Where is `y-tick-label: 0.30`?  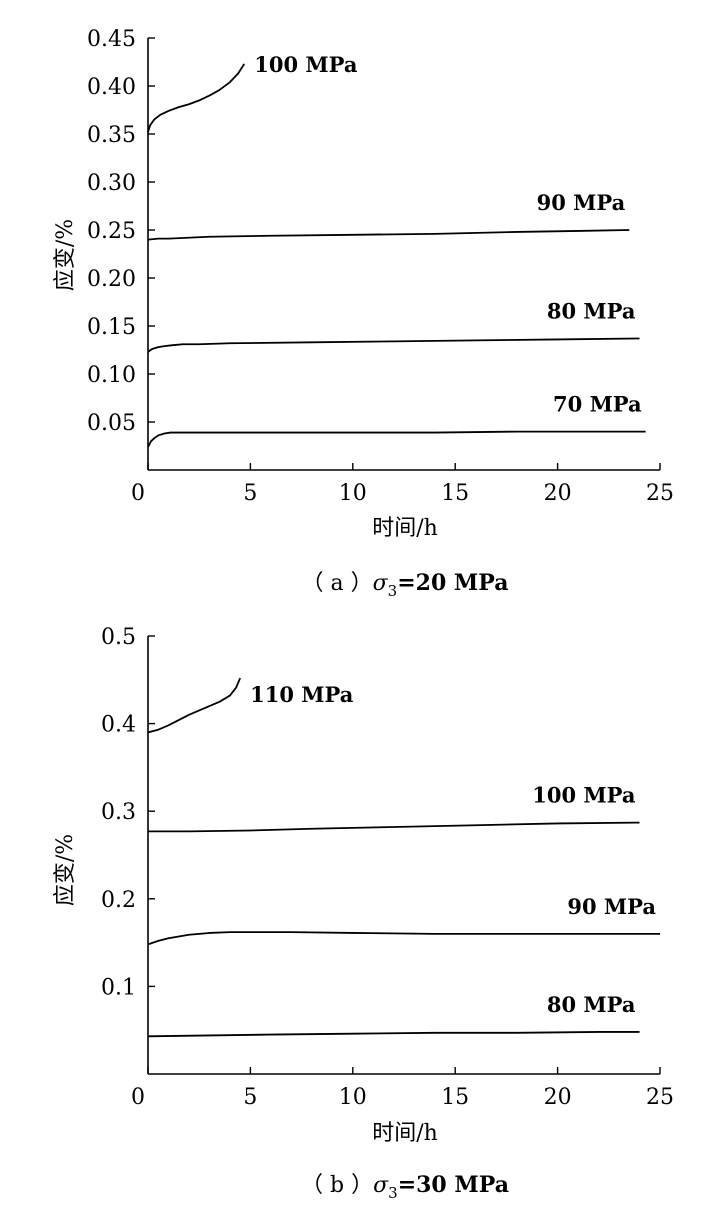 y-tick-label: 0.30 is located at coordinates (111, 183).